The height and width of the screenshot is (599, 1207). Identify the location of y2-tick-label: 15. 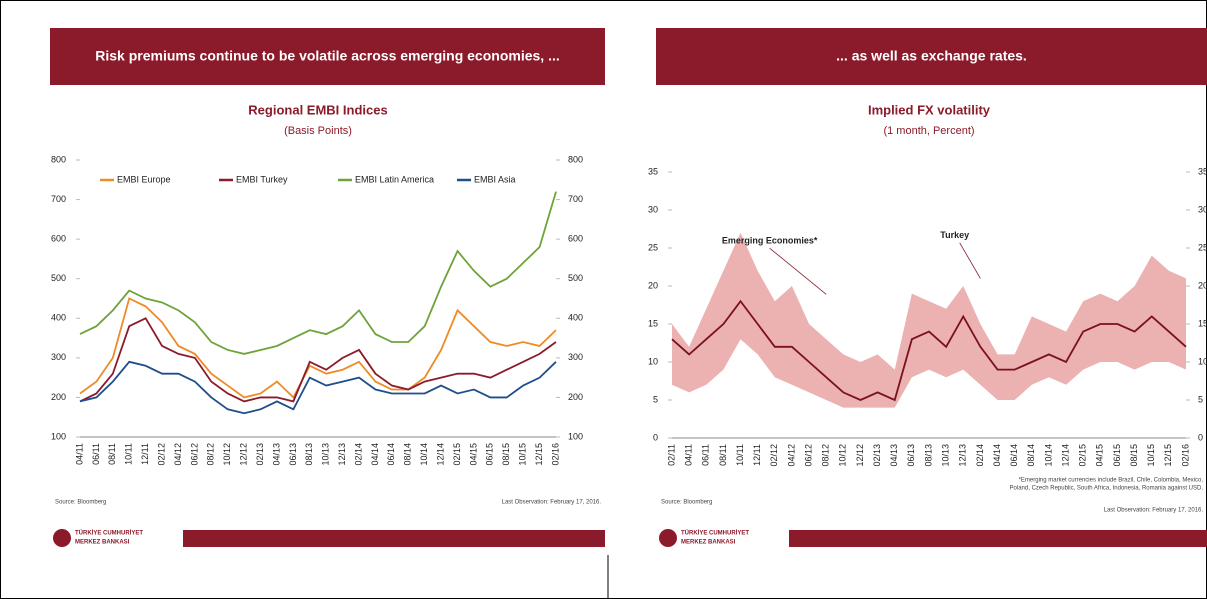
(1202, 323).